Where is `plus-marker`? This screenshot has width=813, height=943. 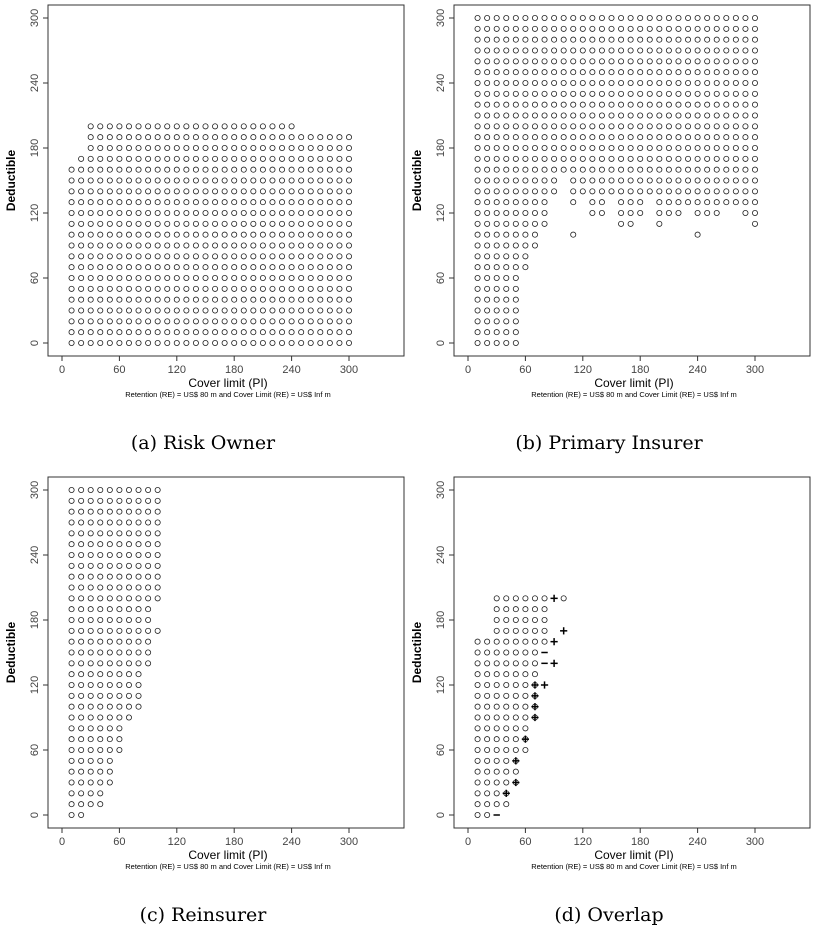 plus-marker is located at coordinates (535, 696).